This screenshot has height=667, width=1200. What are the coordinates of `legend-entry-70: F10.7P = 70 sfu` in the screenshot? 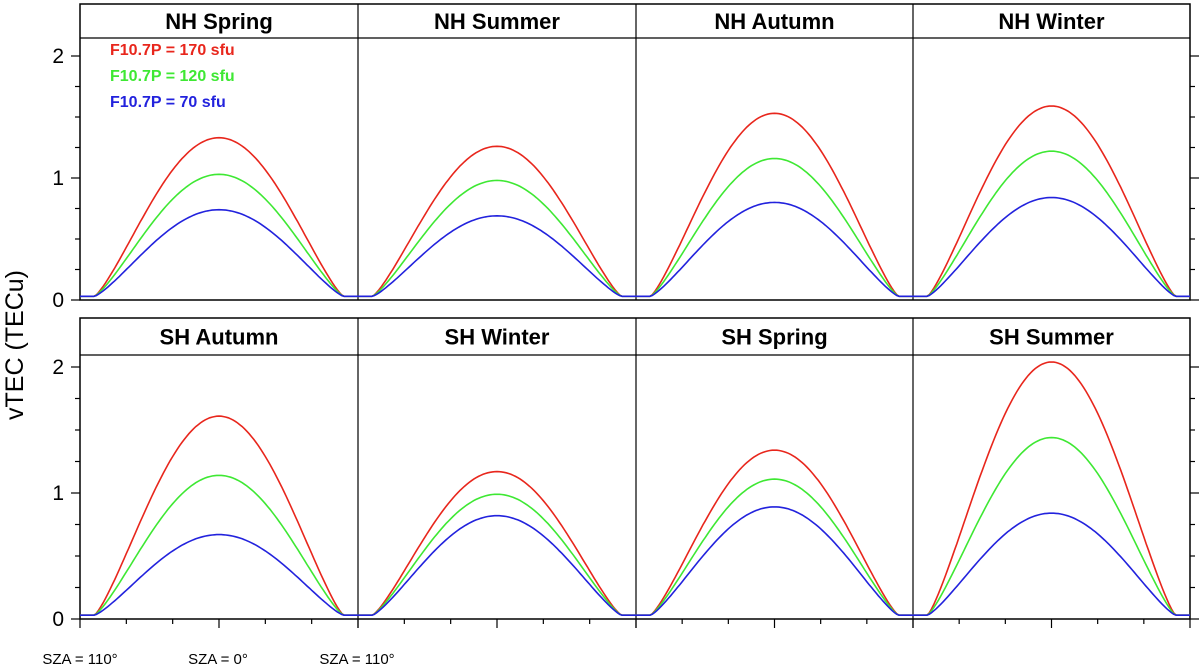 It's located at (168, 102).